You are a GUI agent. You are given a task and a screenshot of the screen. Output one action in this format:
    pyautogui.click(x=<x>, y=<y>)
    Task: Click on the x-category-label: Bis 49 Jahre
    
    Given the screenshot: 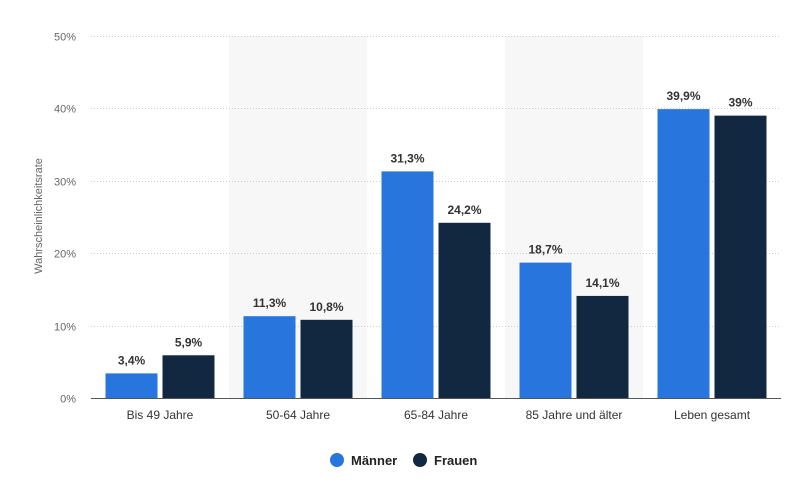 What is the action you would take?
    pyautogui.click(x=160, y=415)
    